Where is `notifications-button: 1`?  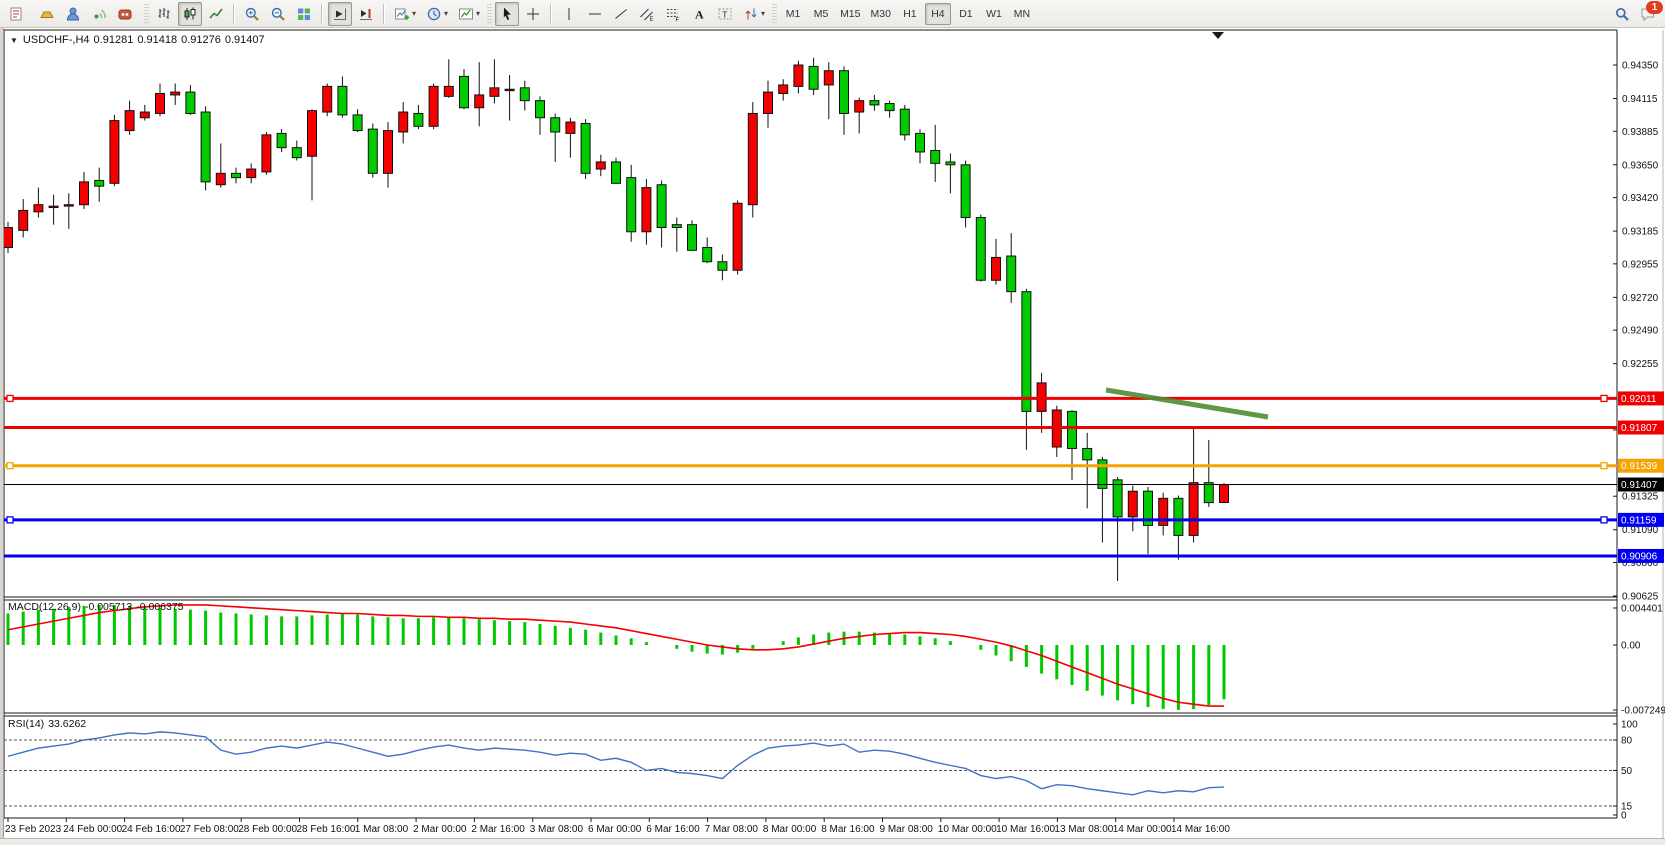 notifications-button: 1 is located at coordinates (1649, 13).